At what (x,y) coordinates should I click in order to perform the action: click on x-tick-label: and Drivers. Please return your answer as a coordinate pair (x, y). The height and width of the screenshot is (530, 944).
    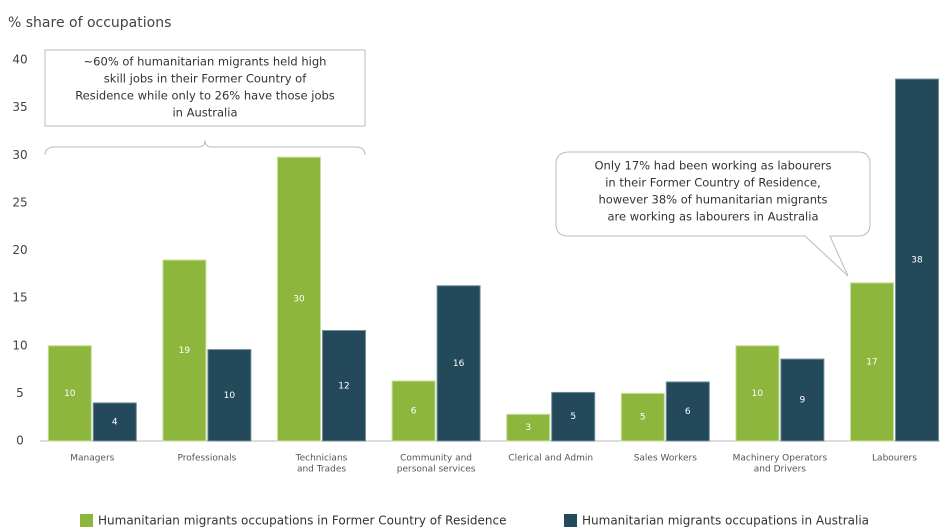
    Looking at the image, I should click on (780, 470).